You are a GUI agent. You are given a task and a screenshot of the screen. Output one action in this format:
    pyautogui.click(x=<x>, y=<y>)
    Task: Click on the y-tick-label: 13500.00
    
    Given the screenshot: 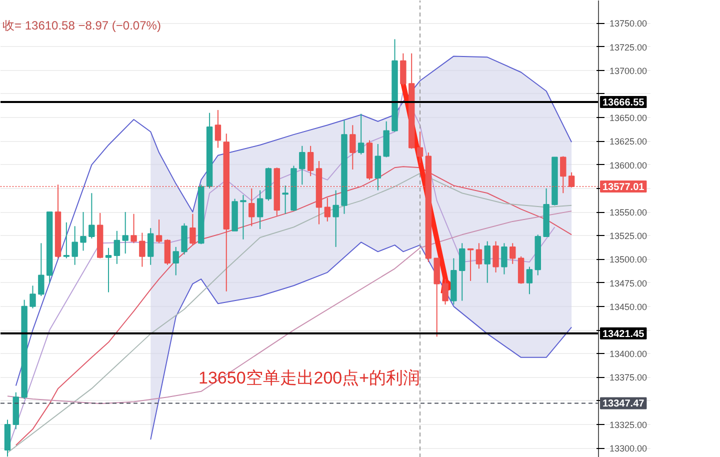 What is the action you would take?
    pyautogui.click(x=629, y=259)
    